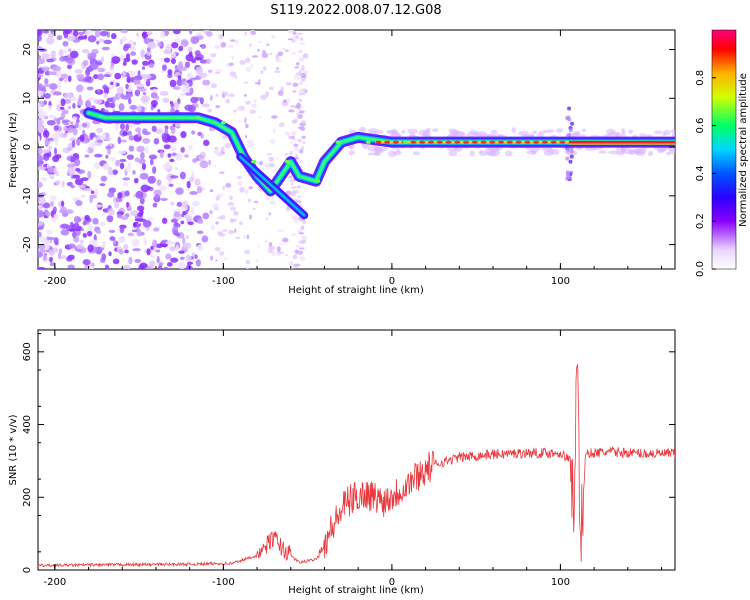  What do you see at coordinates (27, 98) in the screenshot?
I see `top-y-tick-label: 10` at bounding box center [27, 98].